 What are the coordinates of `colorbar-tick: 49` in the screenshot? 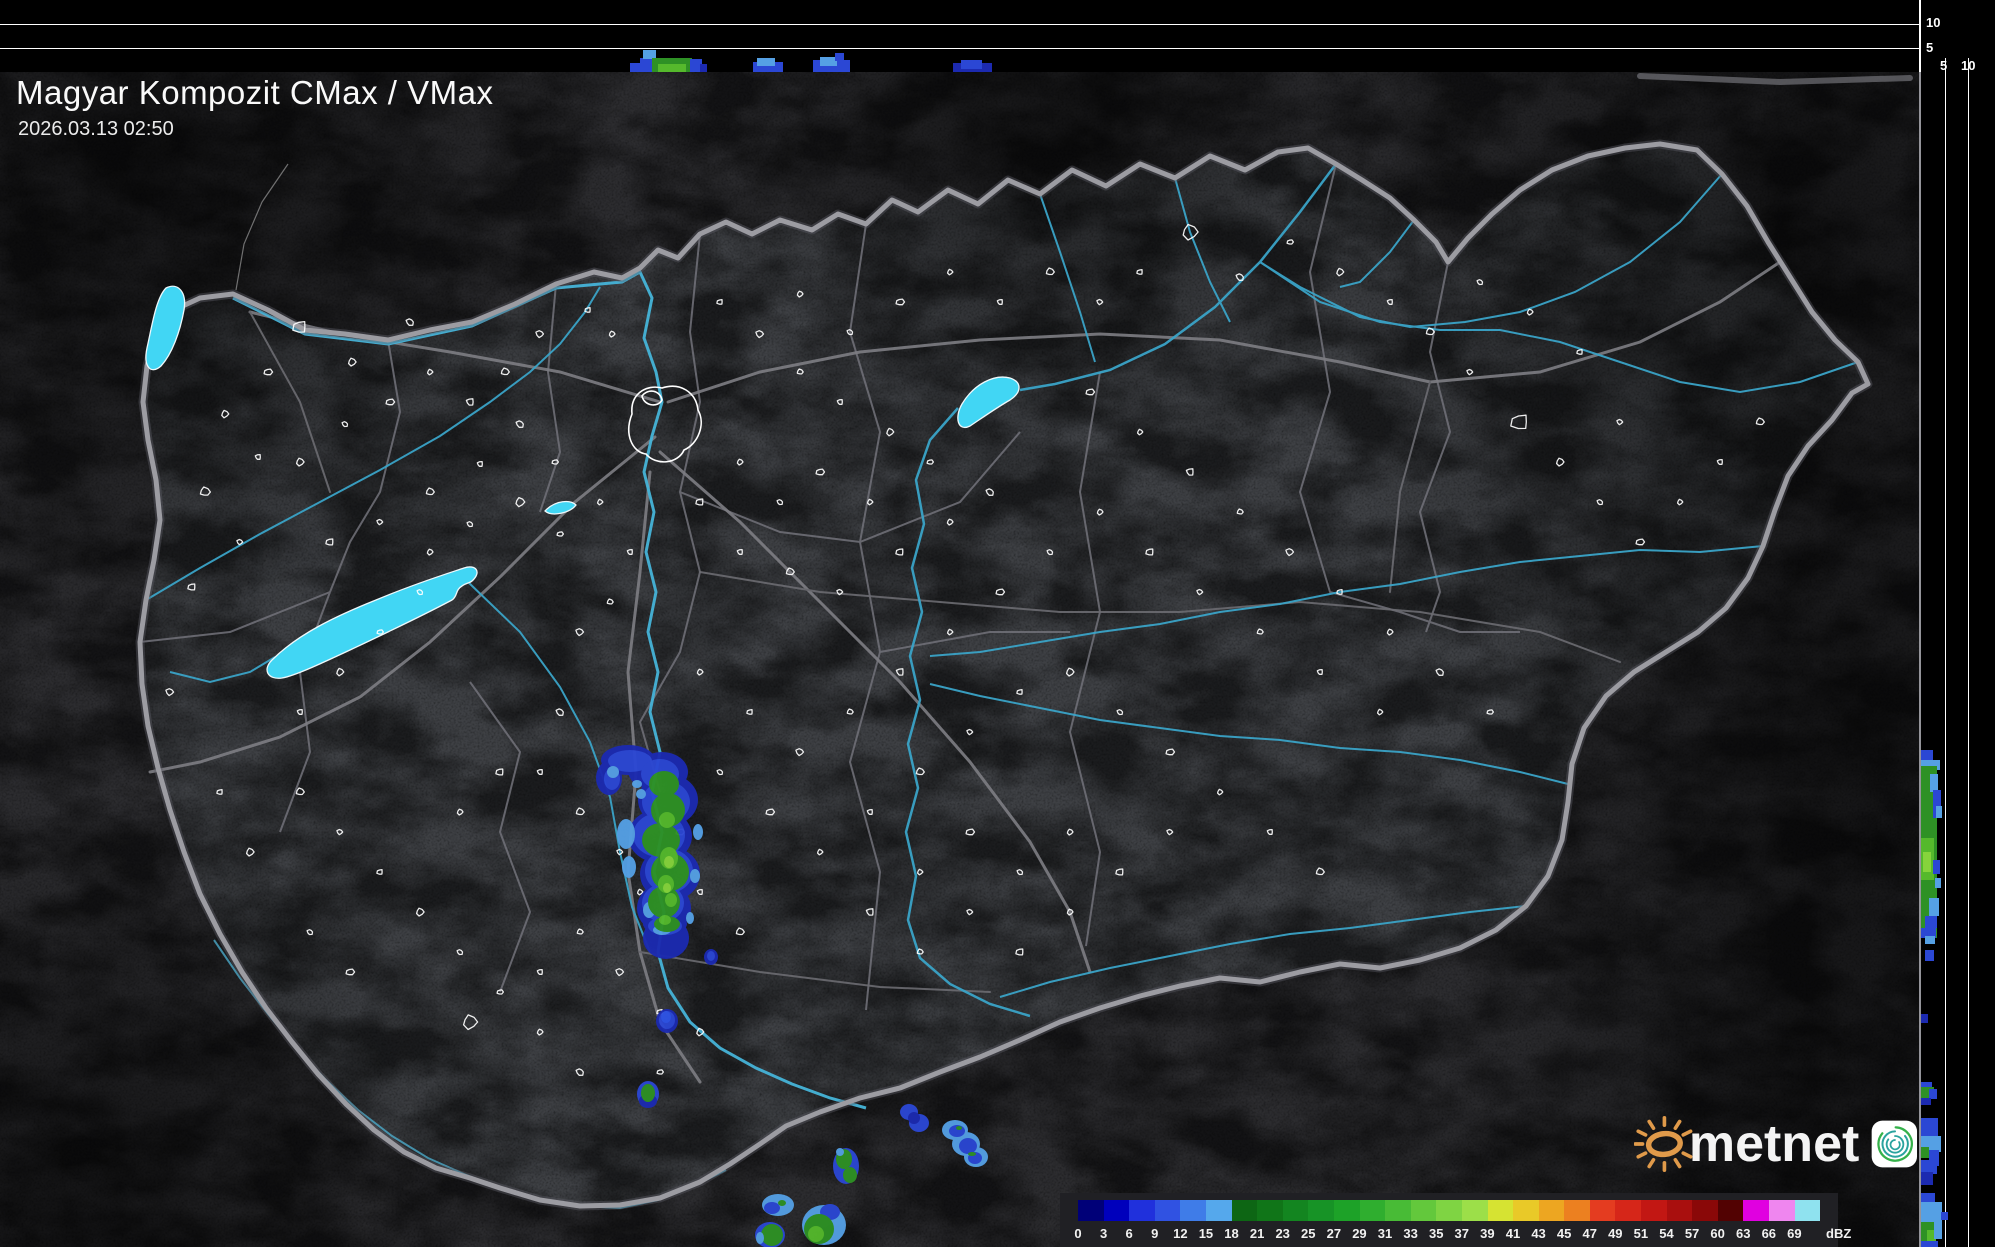 It's located at (1615, 1233).